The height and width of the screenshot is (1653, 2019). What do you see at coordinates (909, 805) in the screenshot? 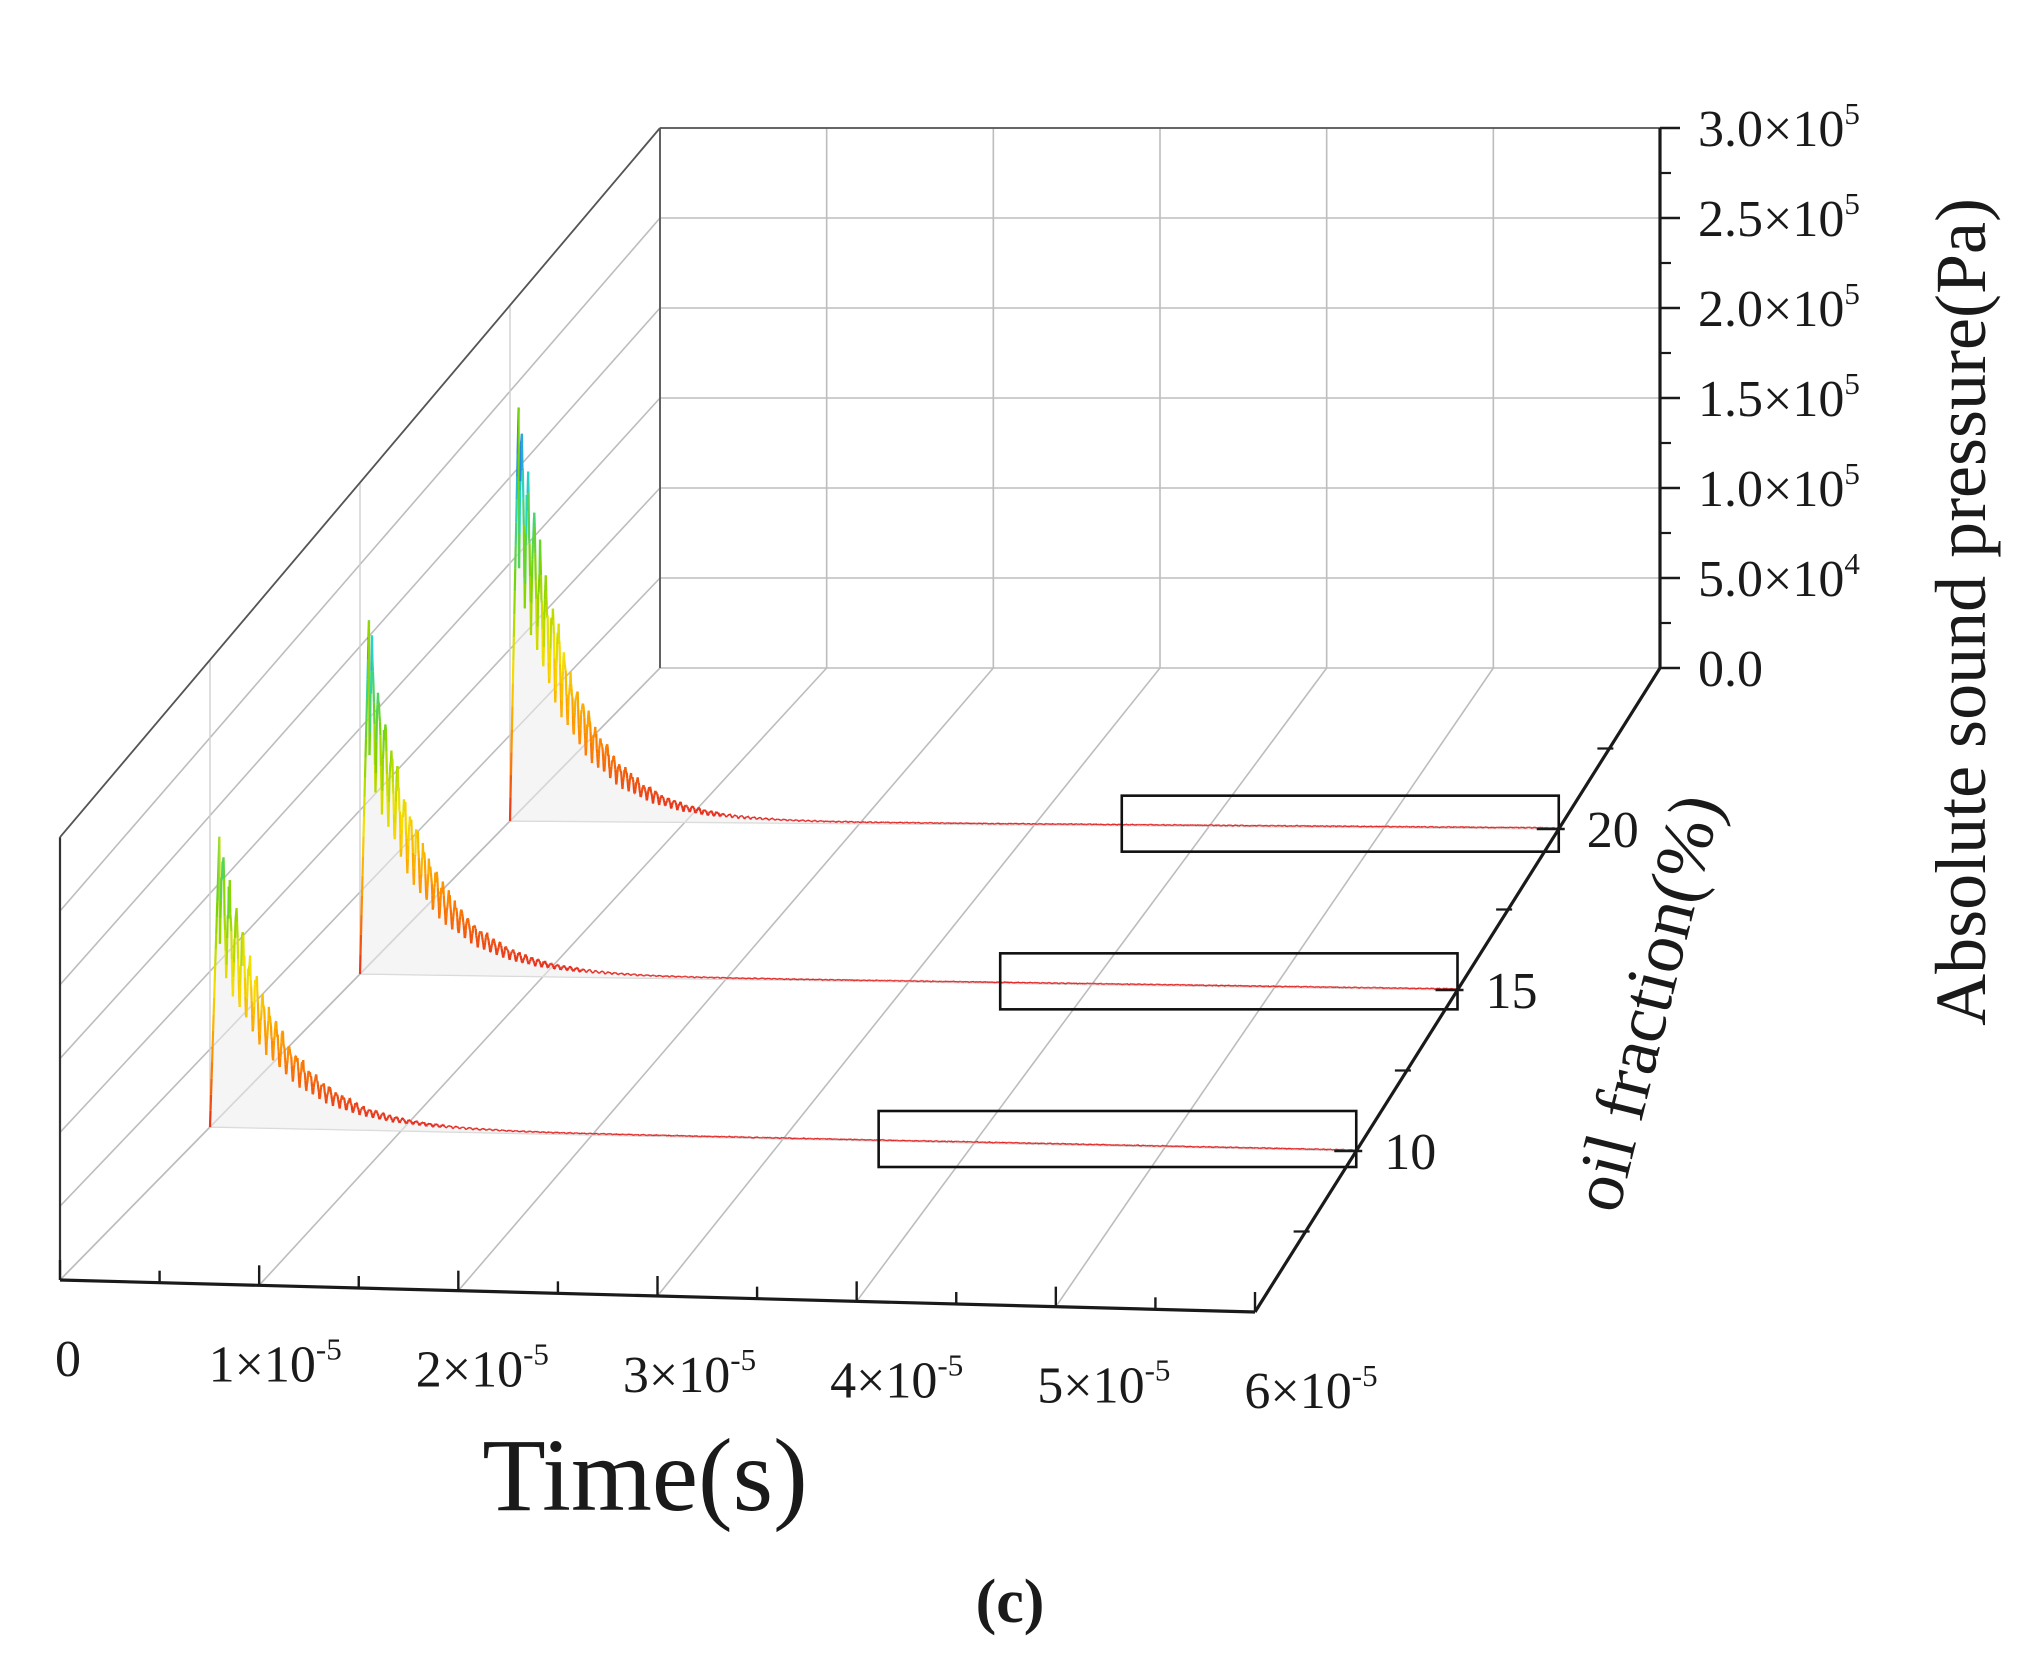
I see `series-15-area` at bounding box center [909, 805].